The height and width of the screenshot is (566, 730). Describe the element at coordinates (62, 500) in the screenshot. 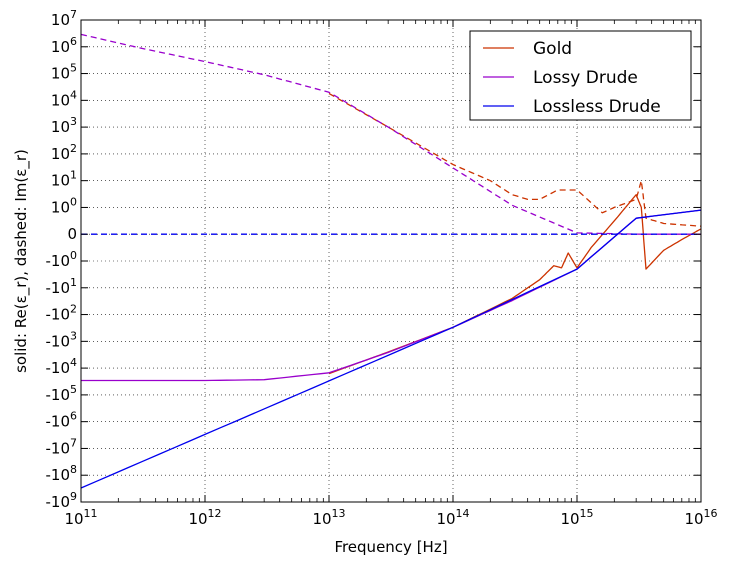

I see `y-tick-label: -109` at that location.